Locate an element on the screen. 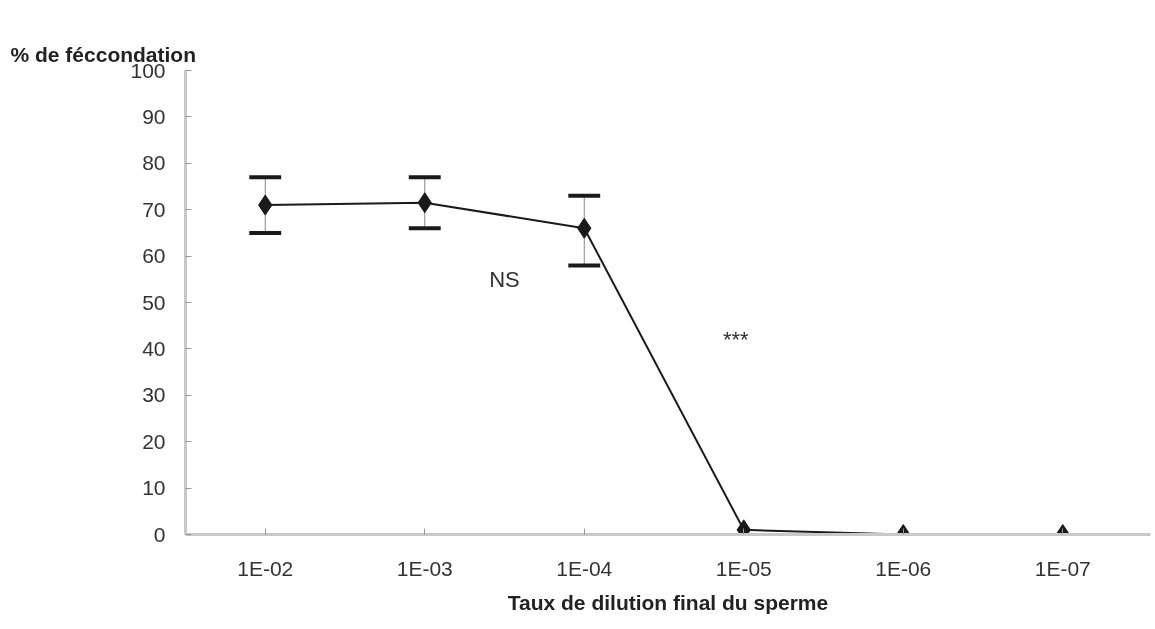 This screenshot has width=1155, height=629. annotation: *** is located at coordinates (736, 340).